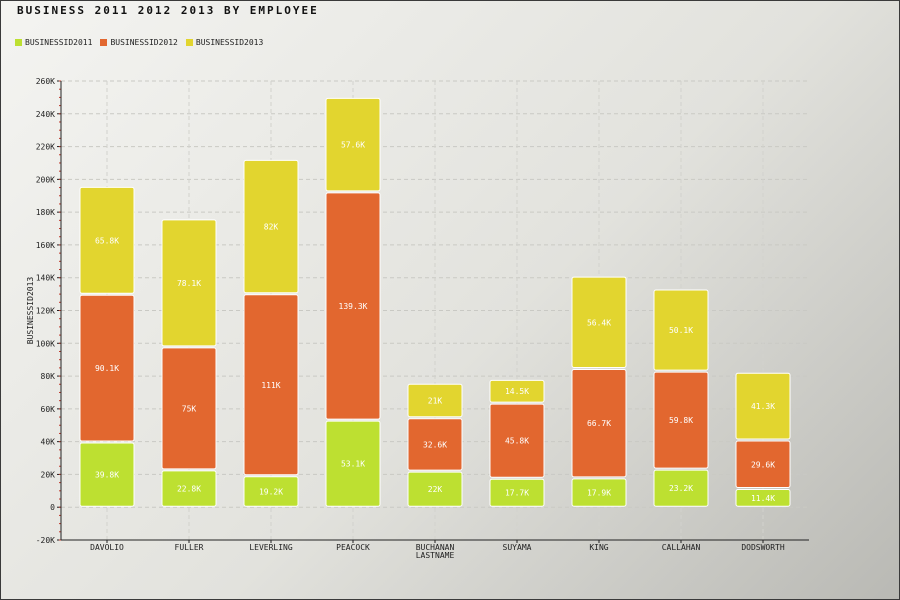 The image size is (900, 600). I want to click on y-tick-label: 20K, so click(48, 474).